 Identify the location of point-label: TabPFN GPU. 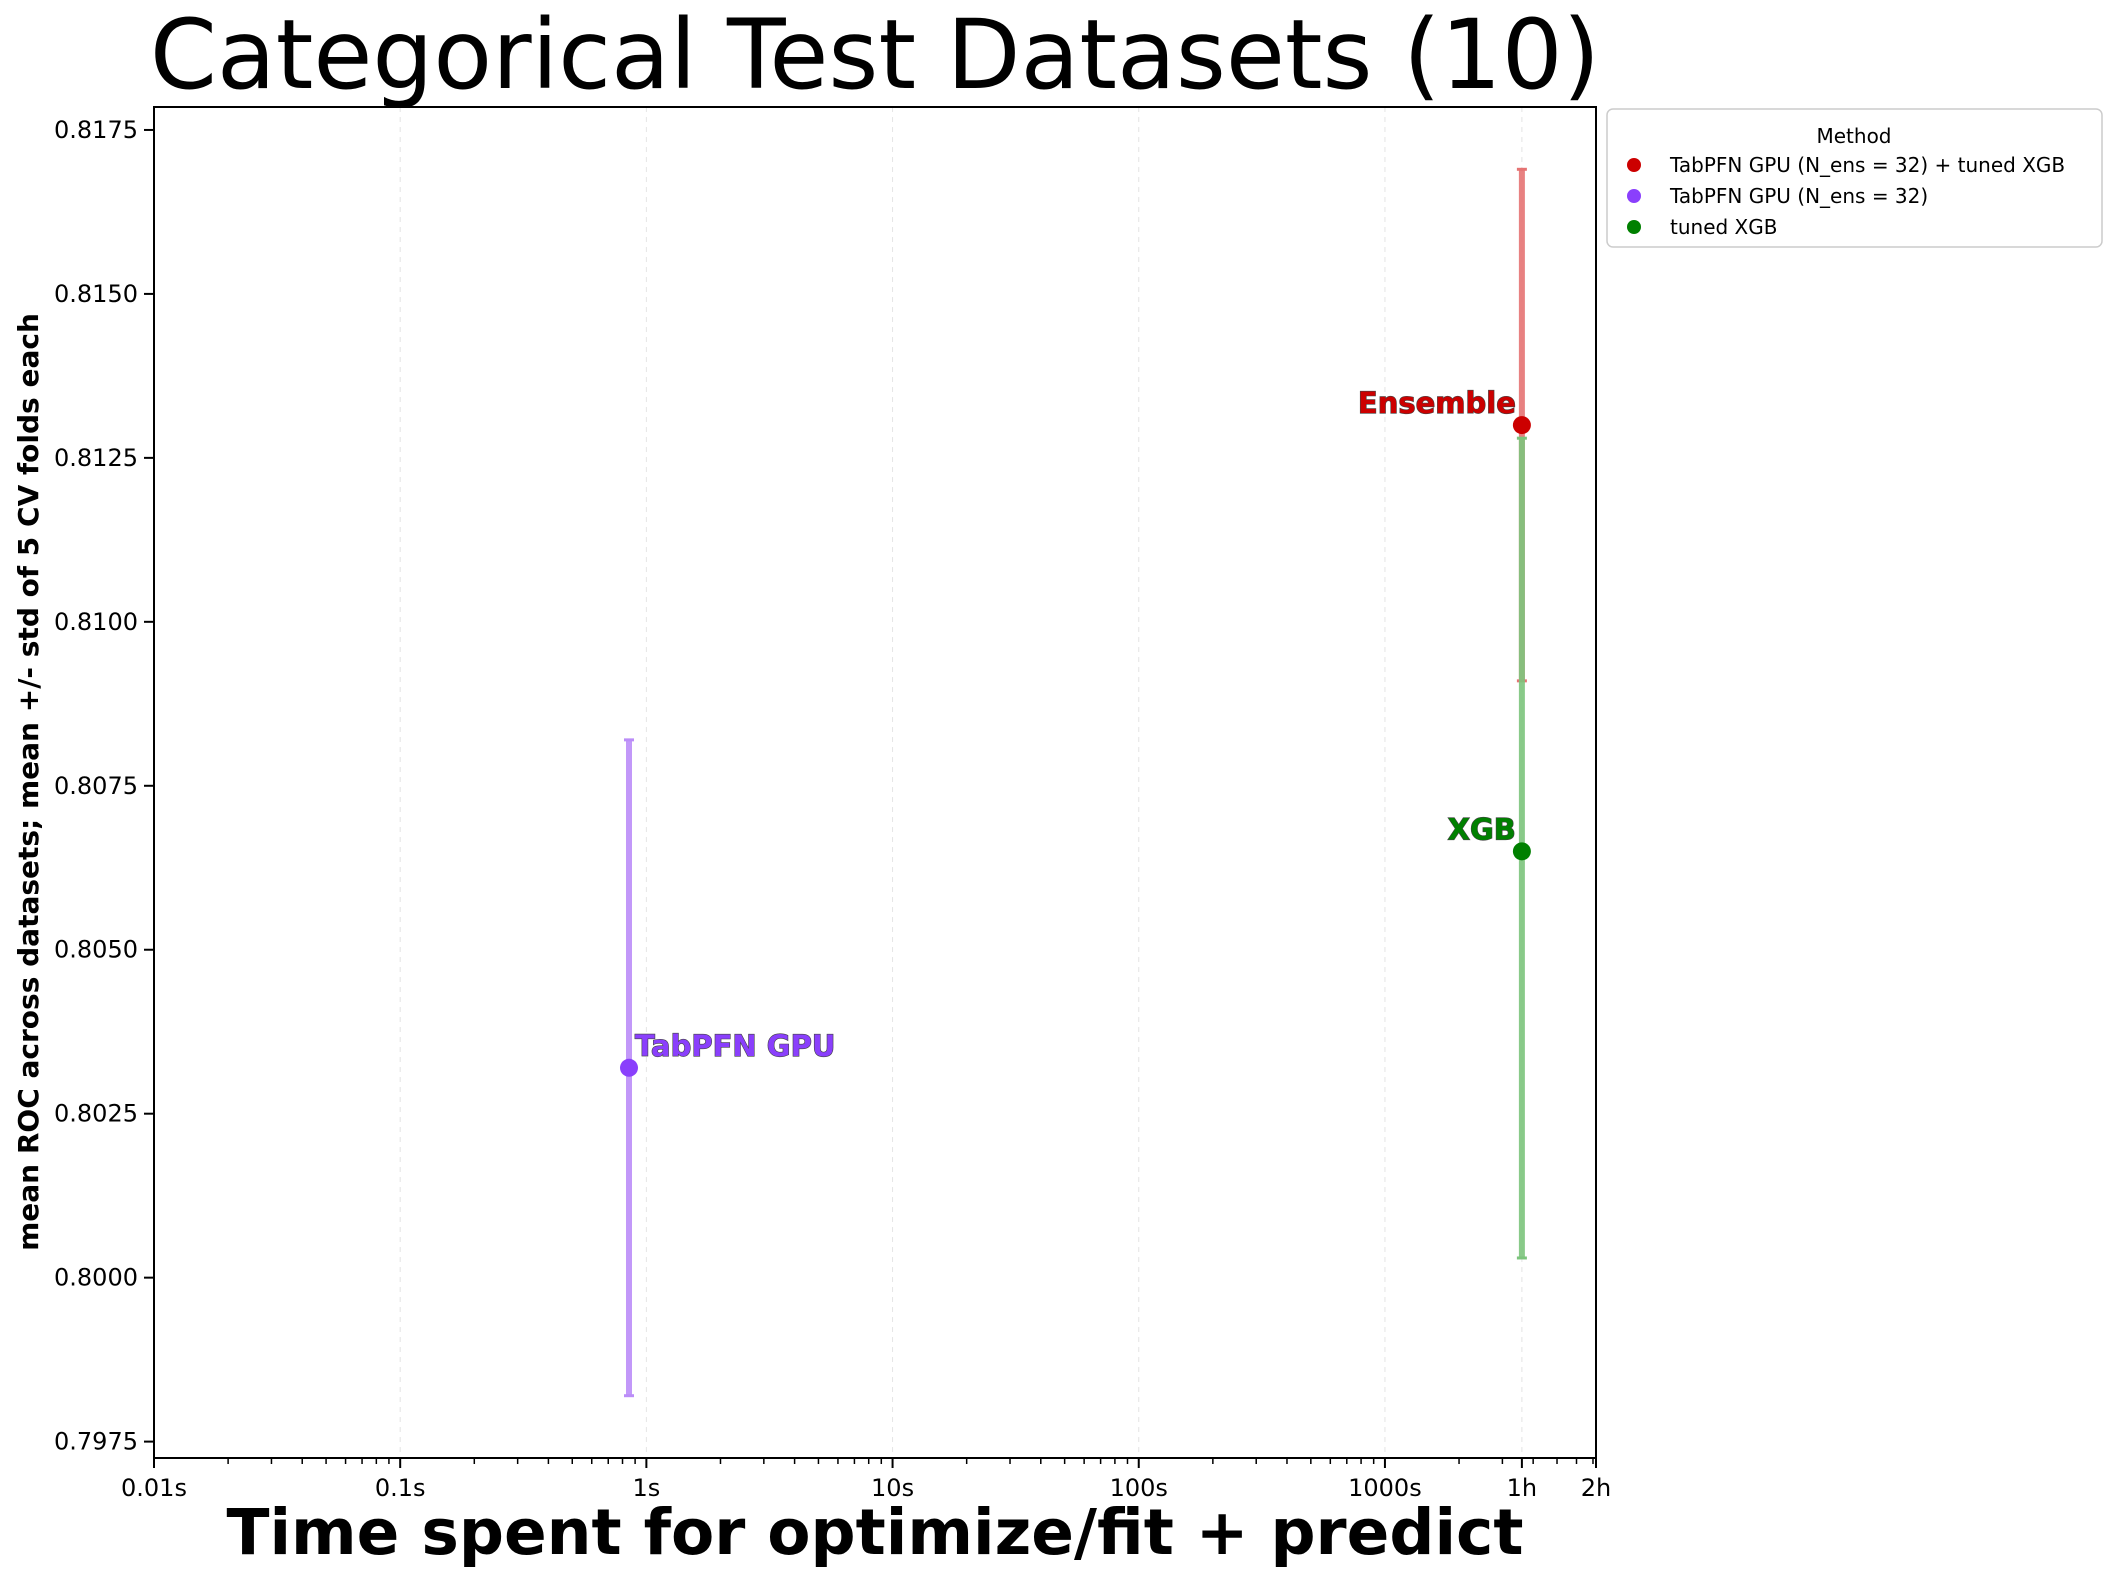
(735, 1046).